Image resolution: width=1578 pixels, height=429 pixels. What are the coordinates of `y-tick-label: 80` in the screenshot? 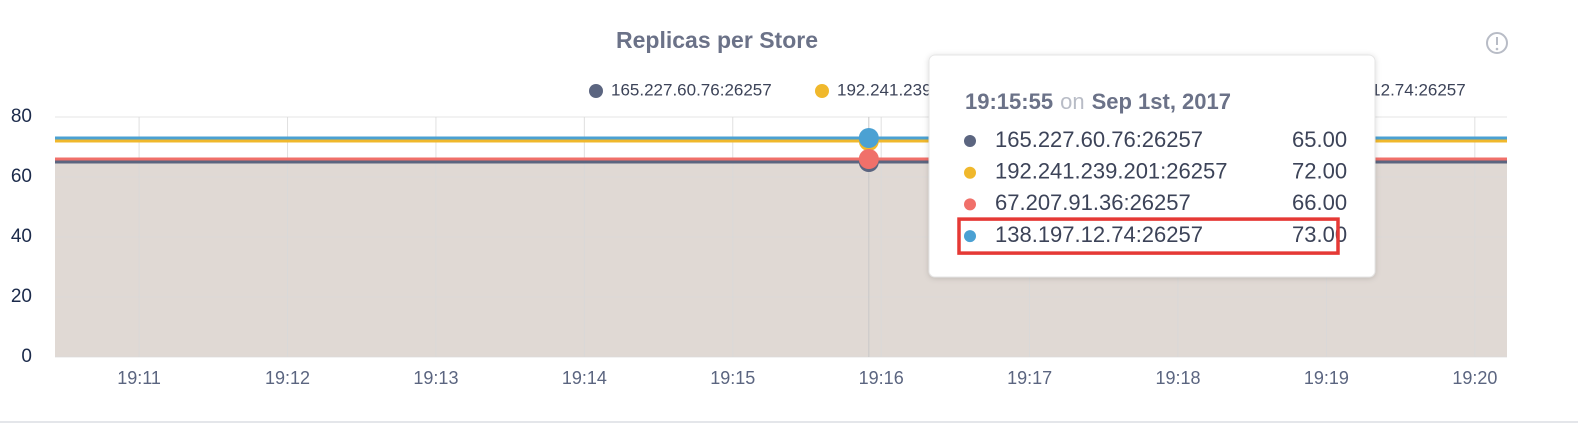 It's located at (21, 116).